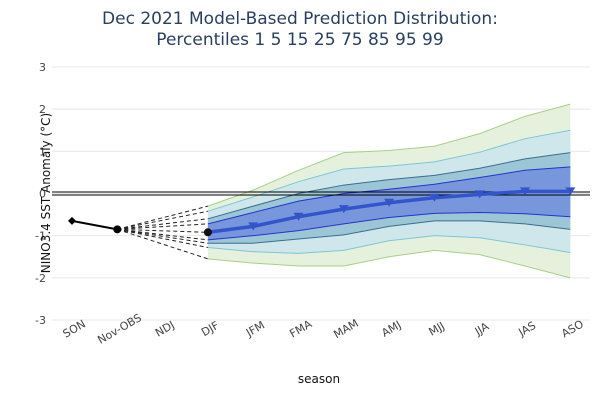  I want to click on series, so click(322, 212).